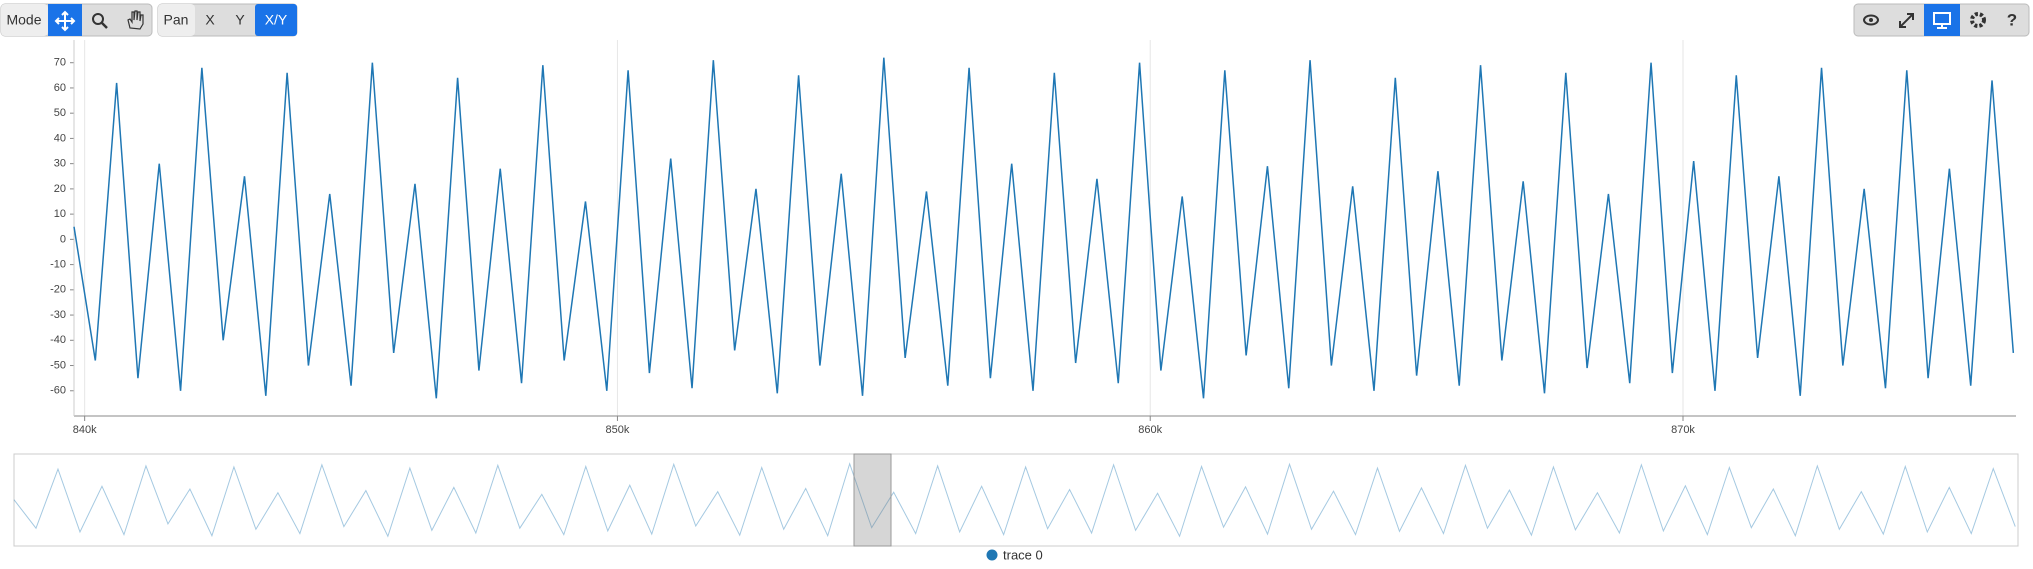  I want to click on y-tick-label: -50, so click(58, 365).